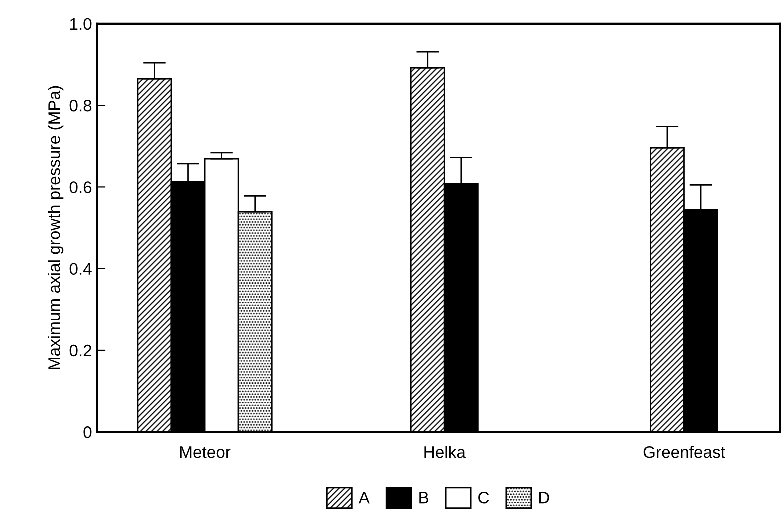 The image size is (784, 520). What do you see at coordinates (484, 498) in the screenshot?
I see `legend-label: C` at bounding box center [484, 498].